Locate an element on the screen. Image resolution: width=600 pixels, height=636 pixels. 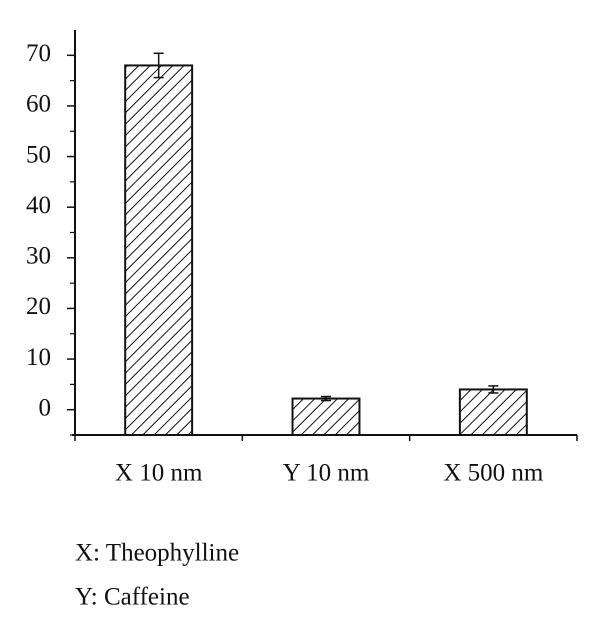
y-tick-label: 10 is located at coordinates (38, 357).